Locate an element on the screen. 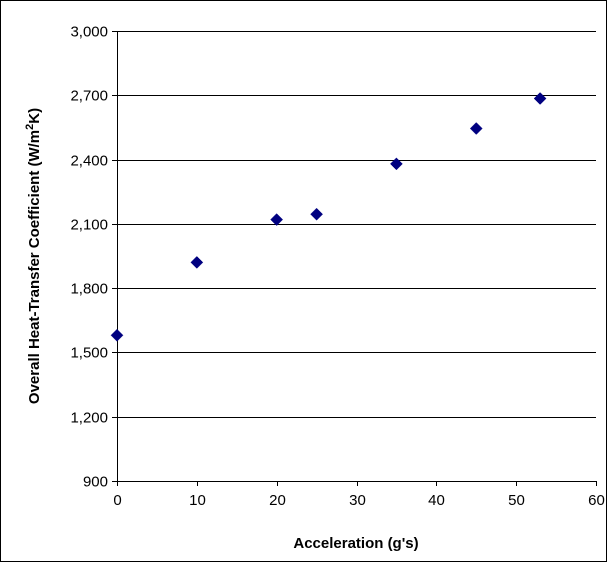 Image resolution: width=607 pixels, height=562 pixels. x-tick-label: 10 is located at coordinates (197, 500).